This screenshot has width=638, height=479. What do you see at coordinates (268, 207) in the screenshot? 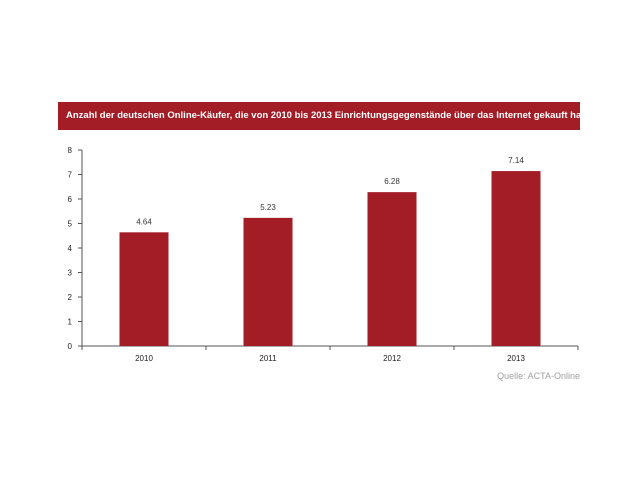
I see `value-label-2011: 5.23` at bounding box center [268, 207].